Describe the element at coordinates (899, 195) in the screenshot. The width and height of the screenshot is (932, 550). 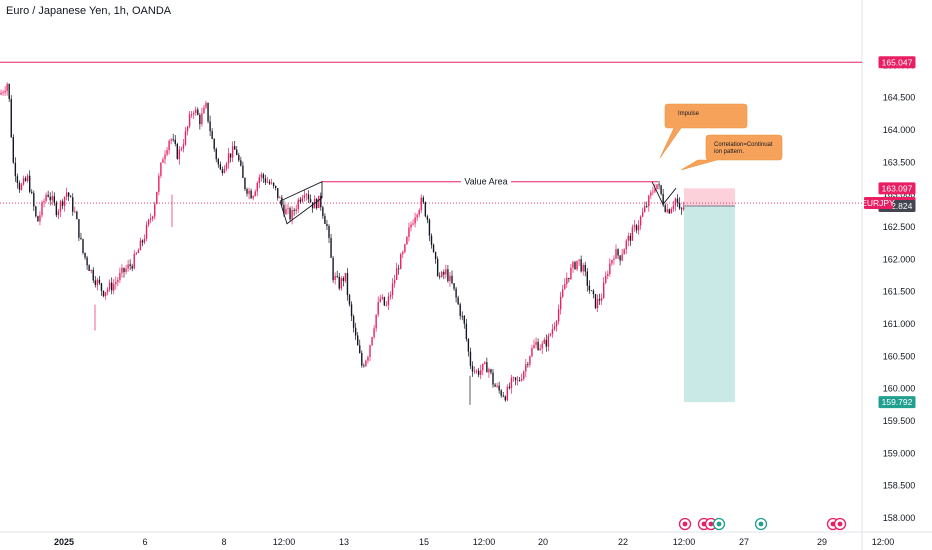
I see `y-tick-label: 163.000` at that location.